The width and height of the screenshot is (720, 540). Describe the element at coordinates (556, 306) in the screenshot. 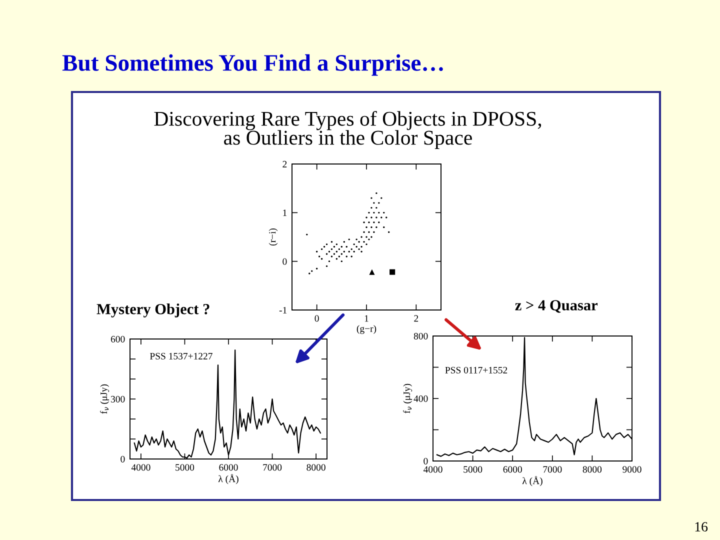

I see `chart-title: z > 4 Quasar` at that location.